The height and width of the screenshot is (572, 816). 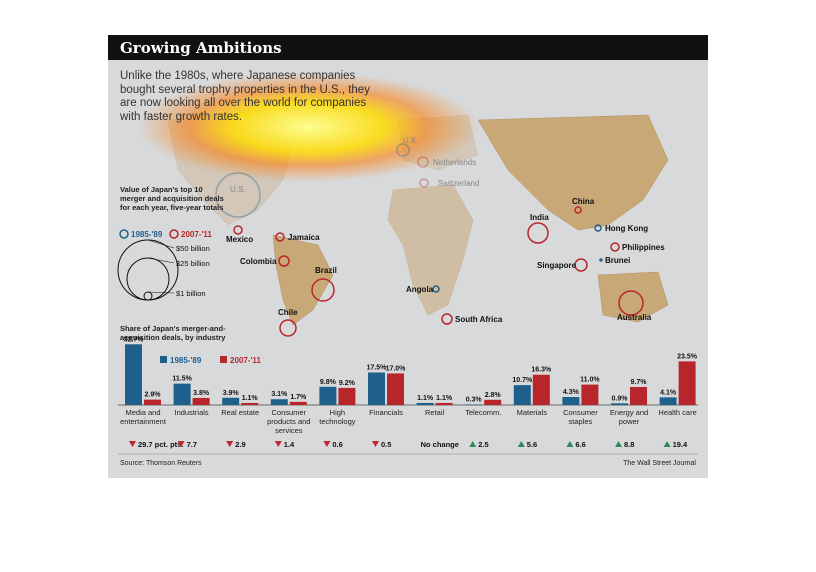 I want to click on change-label: 2.5, so click(x=483, y=444).